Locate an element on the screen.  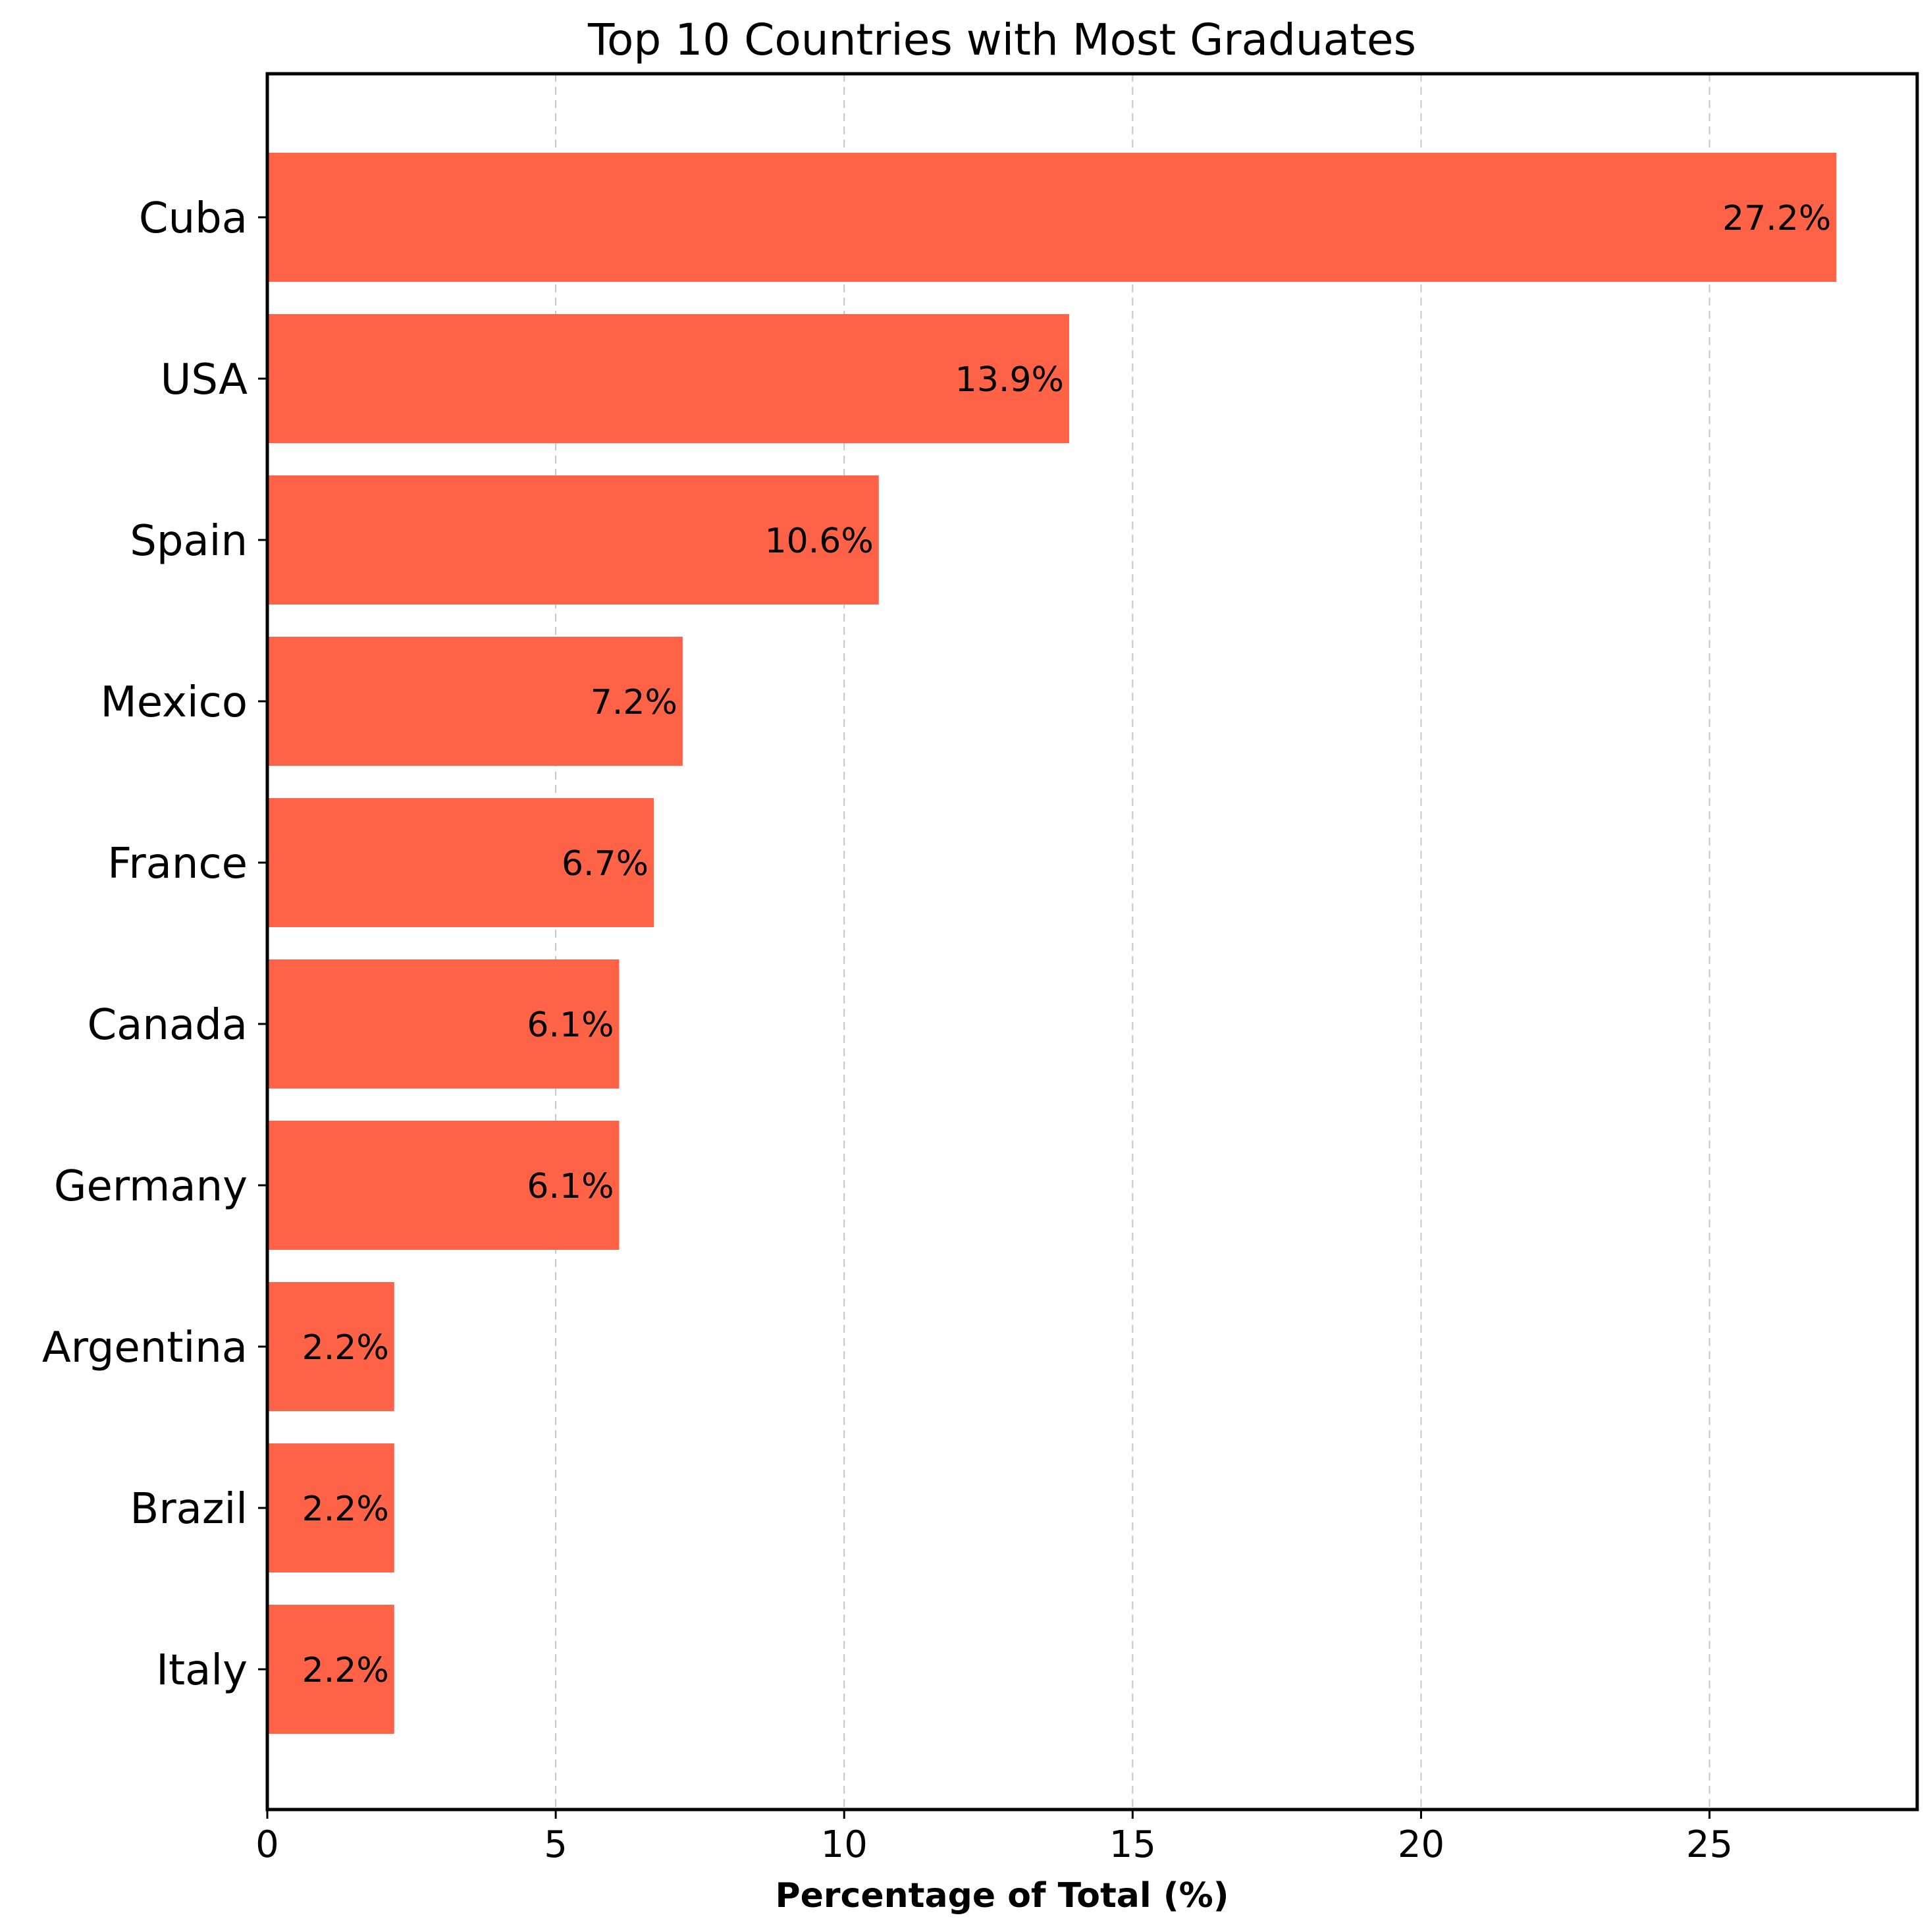
x-axis: 0 5 10 15 20 25 is located at coordinates (994, 1838).